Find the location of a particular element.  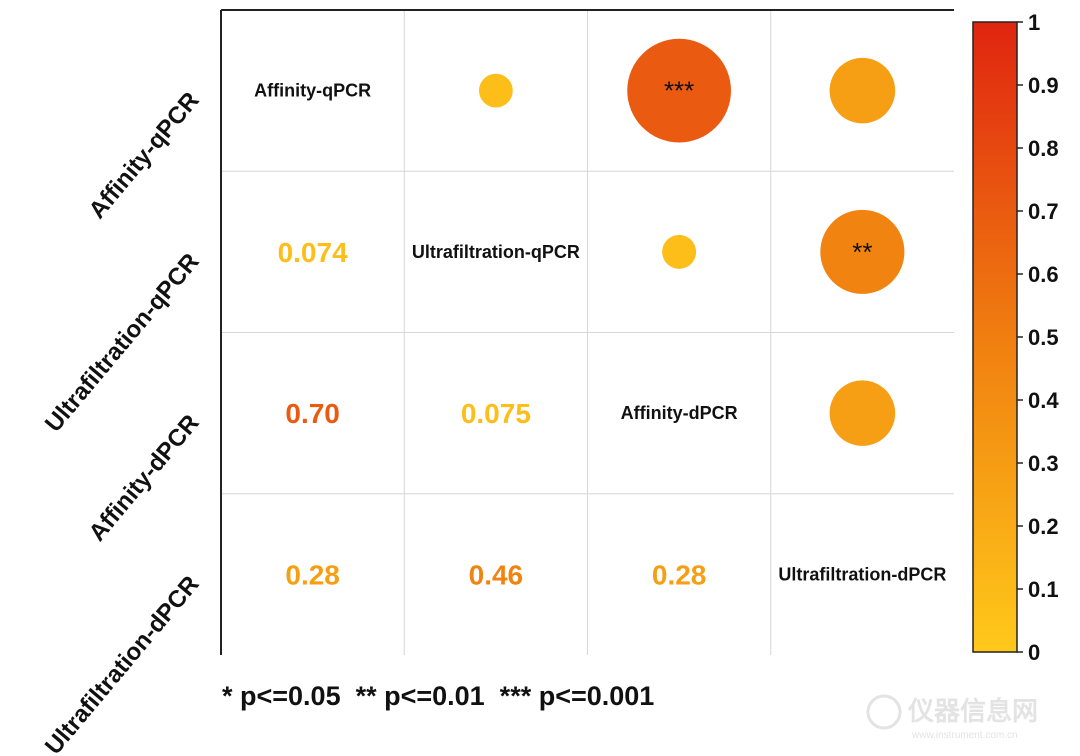

colorbar-tick-label-2: 0.2 is located at coordinates (1043, 526).